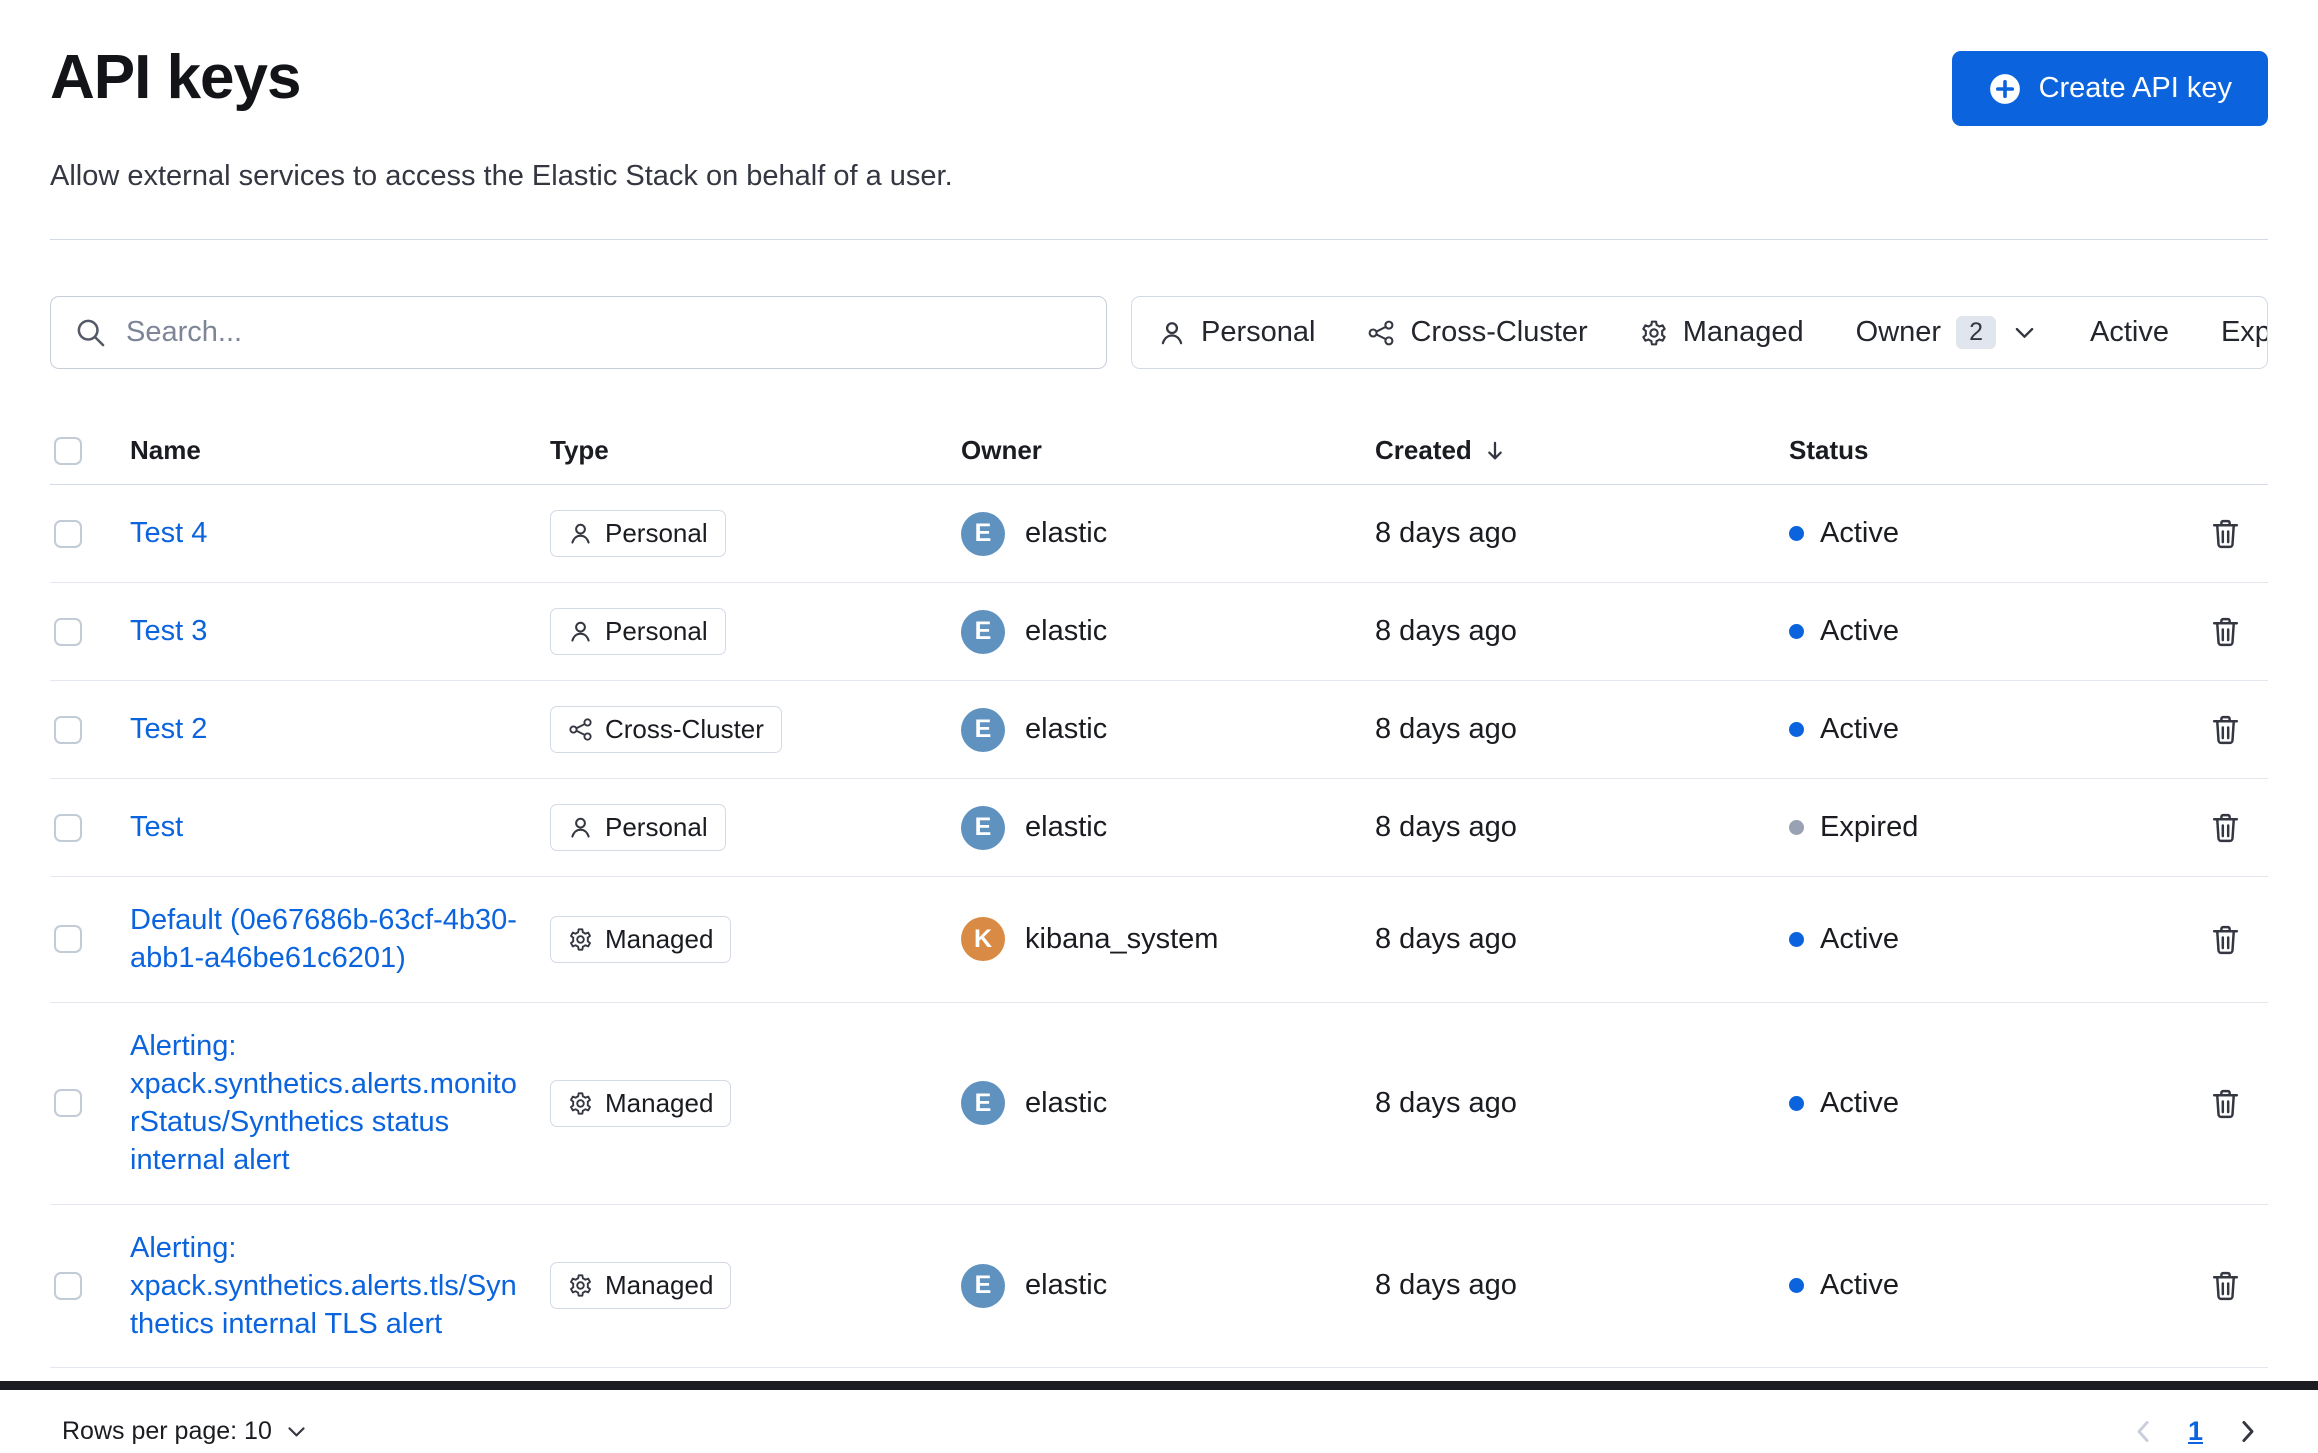 Image resolution: width=2318 pixels, height=1453 pixels. I want to click on filter-managed-label: Managed, so click(1743, 332).